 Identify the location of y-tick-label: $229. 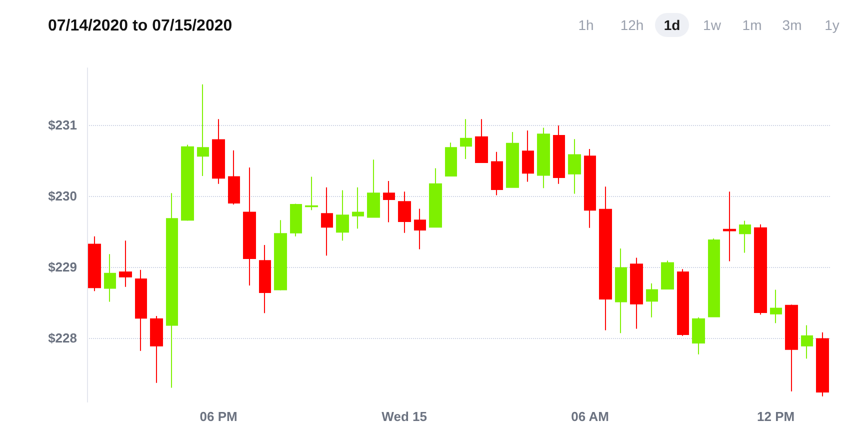
(62, 266).